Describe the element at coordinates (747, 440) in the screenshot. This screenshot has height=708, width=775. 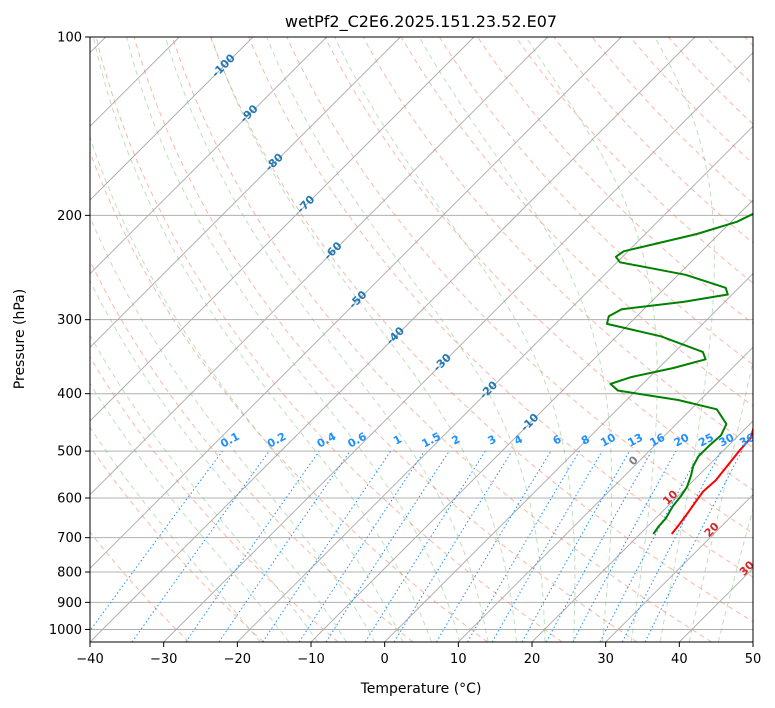
I see `mixing-ratio-label: 36` at that location.